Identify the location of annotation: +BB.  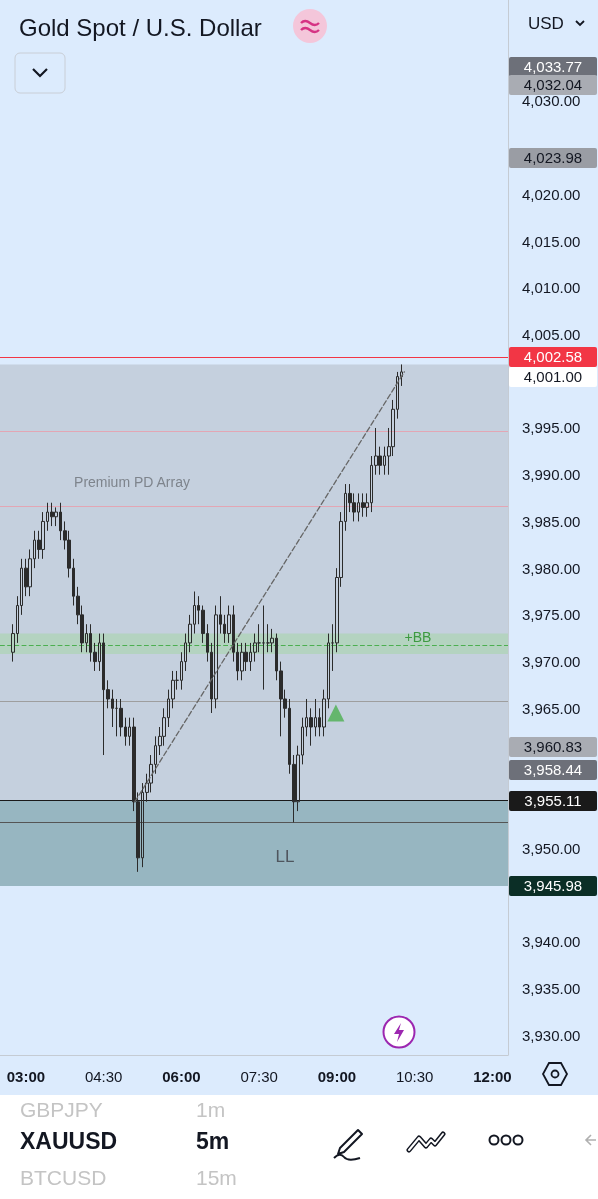
(418, 637).